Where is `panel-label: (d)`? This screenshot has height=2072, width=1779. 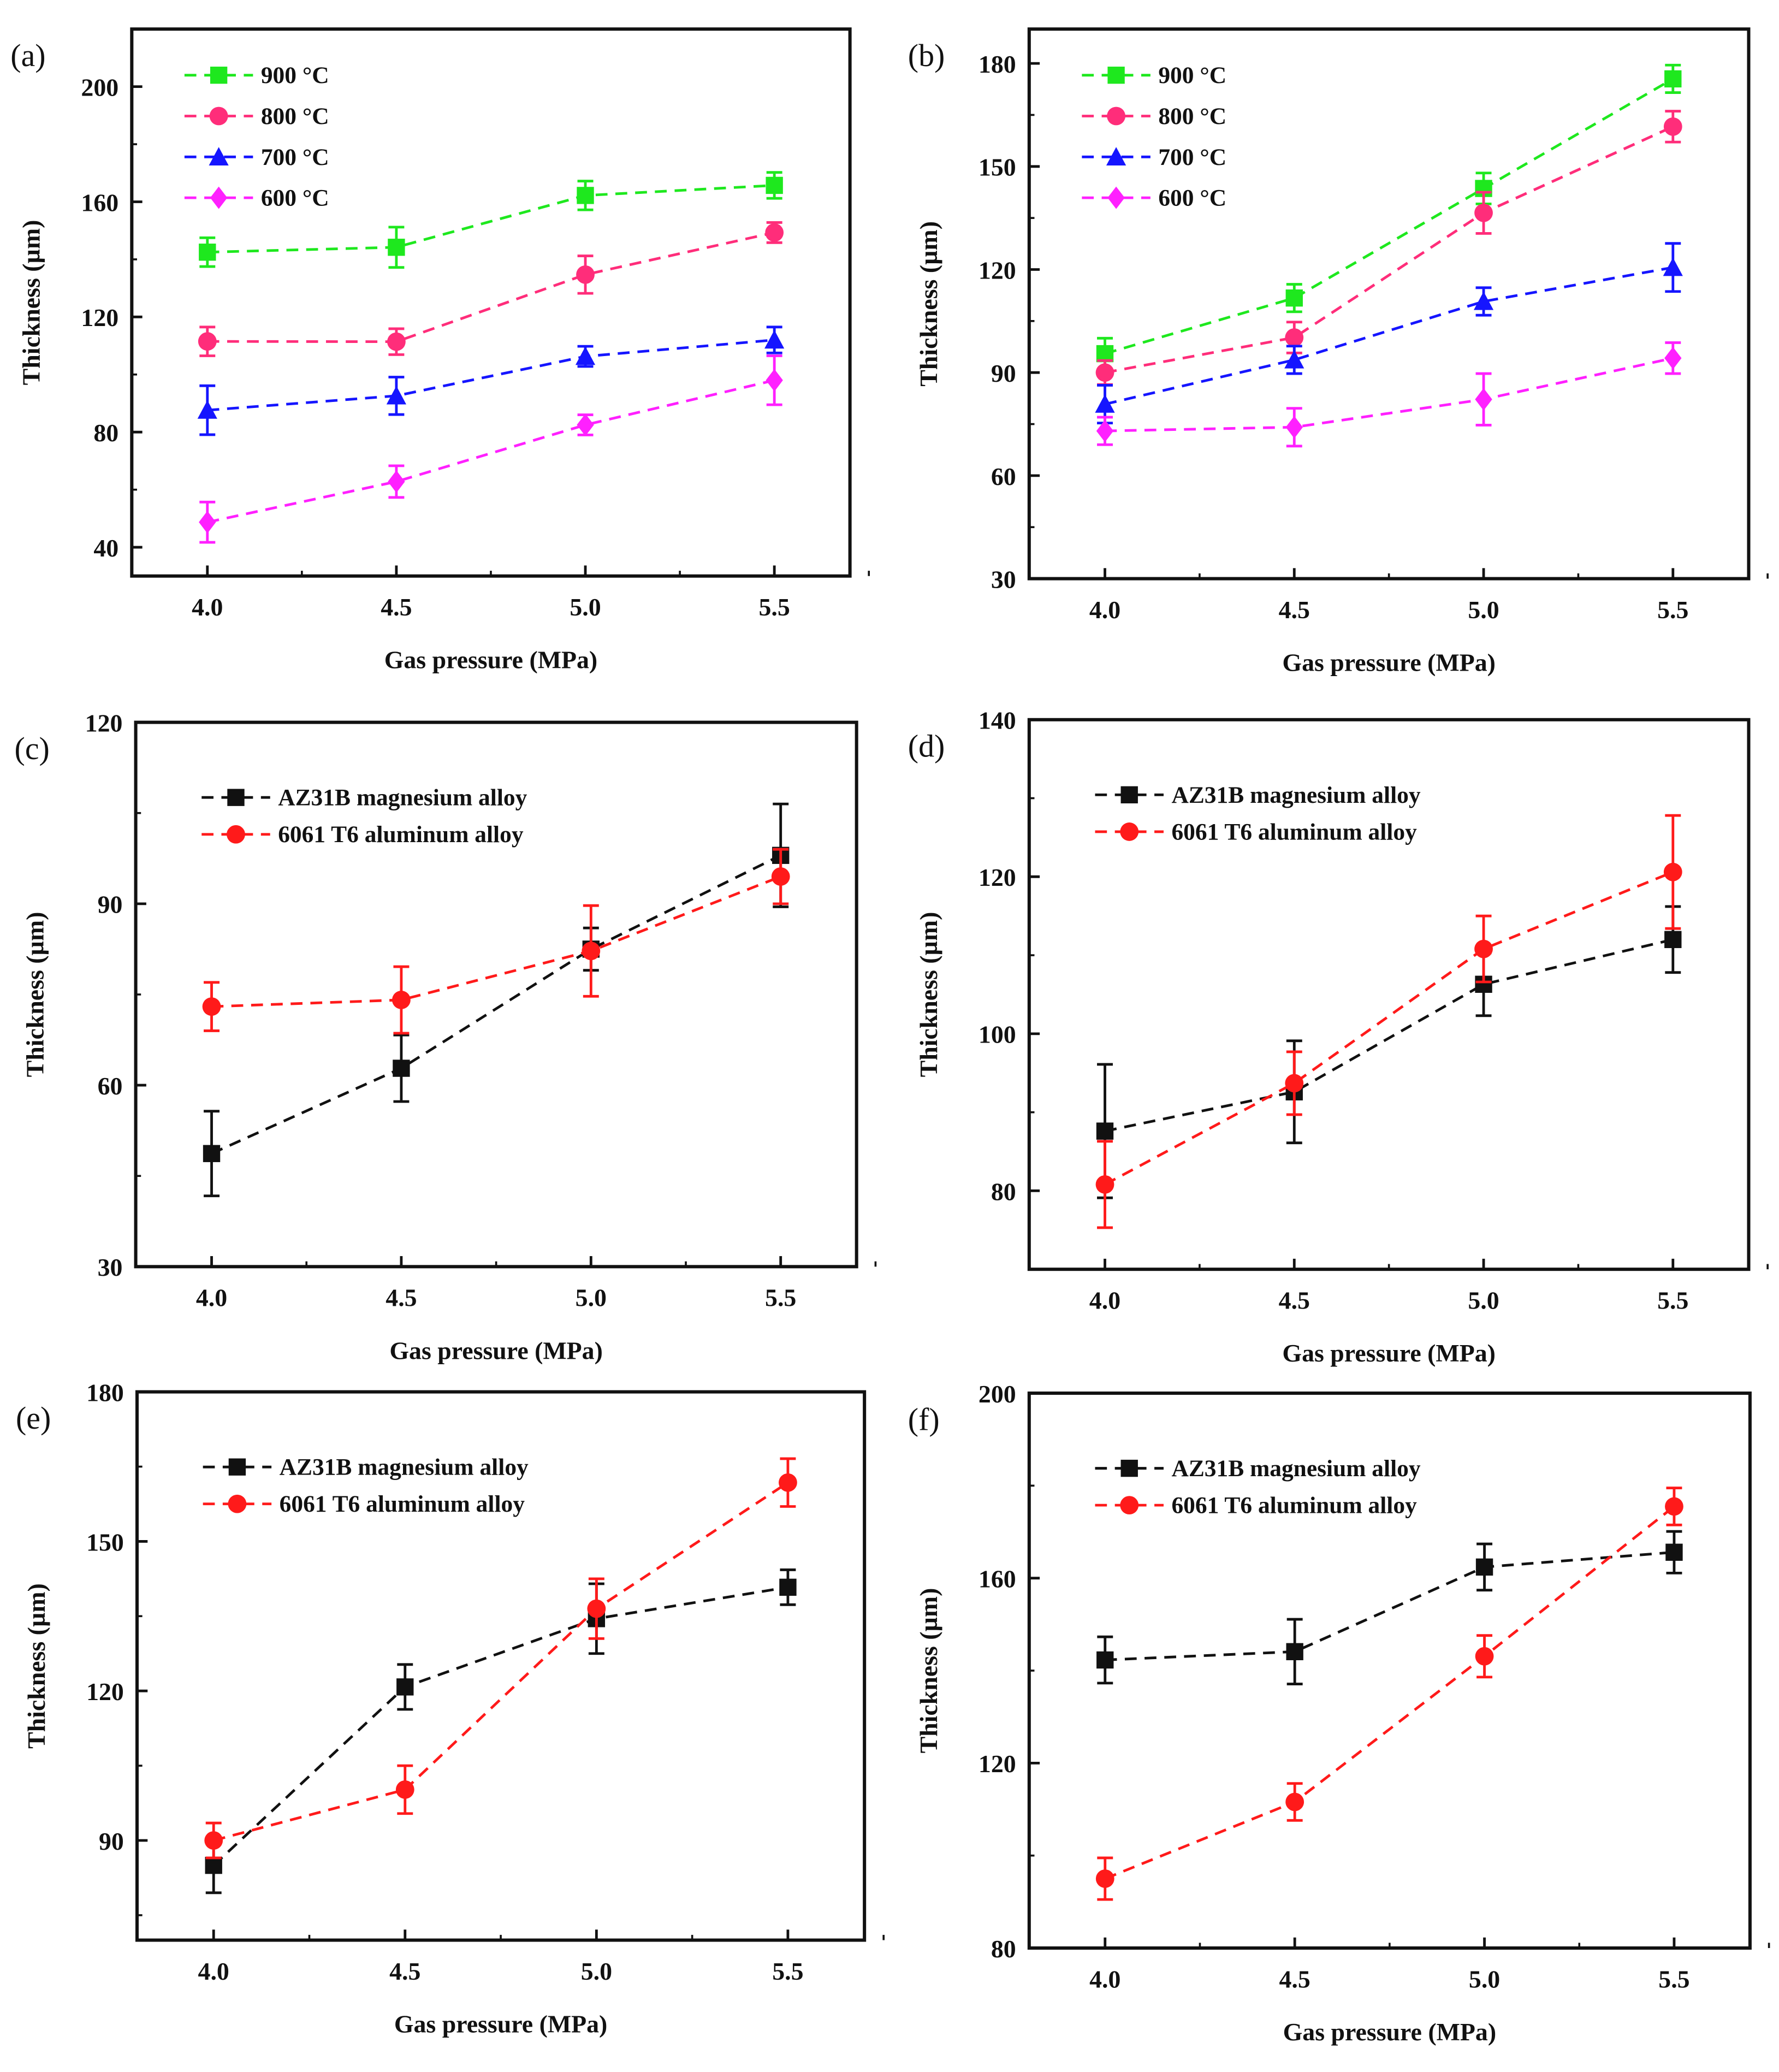
panel-label: (d) is located at coordinates (926, 746).